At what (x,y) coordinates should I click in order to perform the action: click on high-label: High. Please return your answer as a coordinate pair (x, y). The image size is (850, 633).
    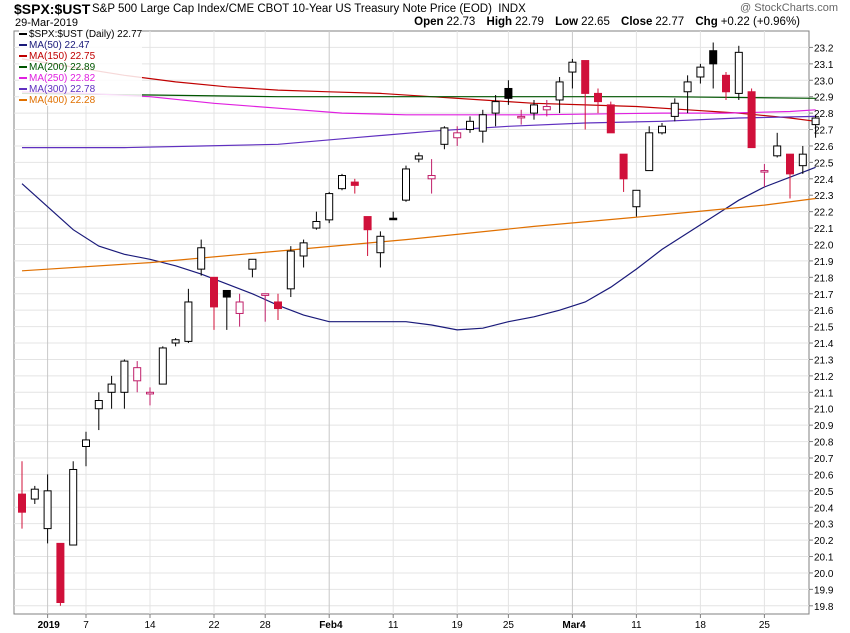
    Looking at the image, I should click on (499, 22).